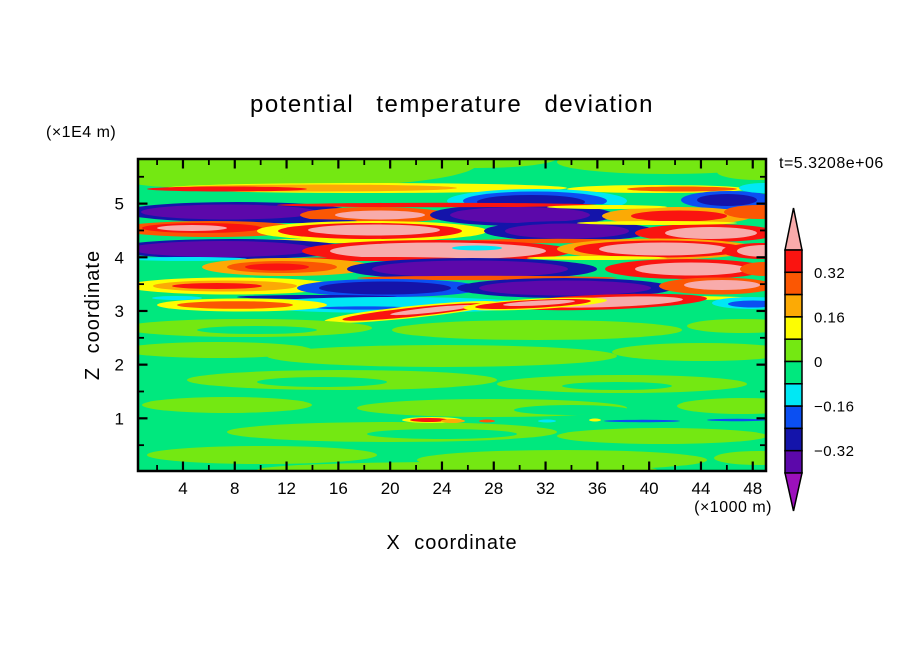 Image resolution: width=904 pixels, height=654 pixels. I want to click on x-tick-label: 28, so click(493, 488).